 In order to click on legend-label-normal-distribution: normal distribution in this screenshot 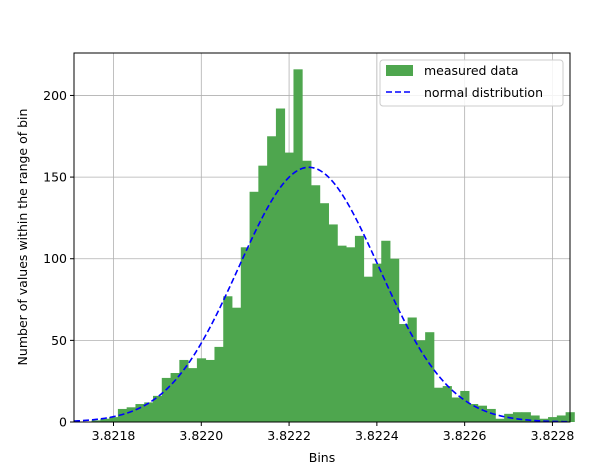, I will do `click(483, 92)`.